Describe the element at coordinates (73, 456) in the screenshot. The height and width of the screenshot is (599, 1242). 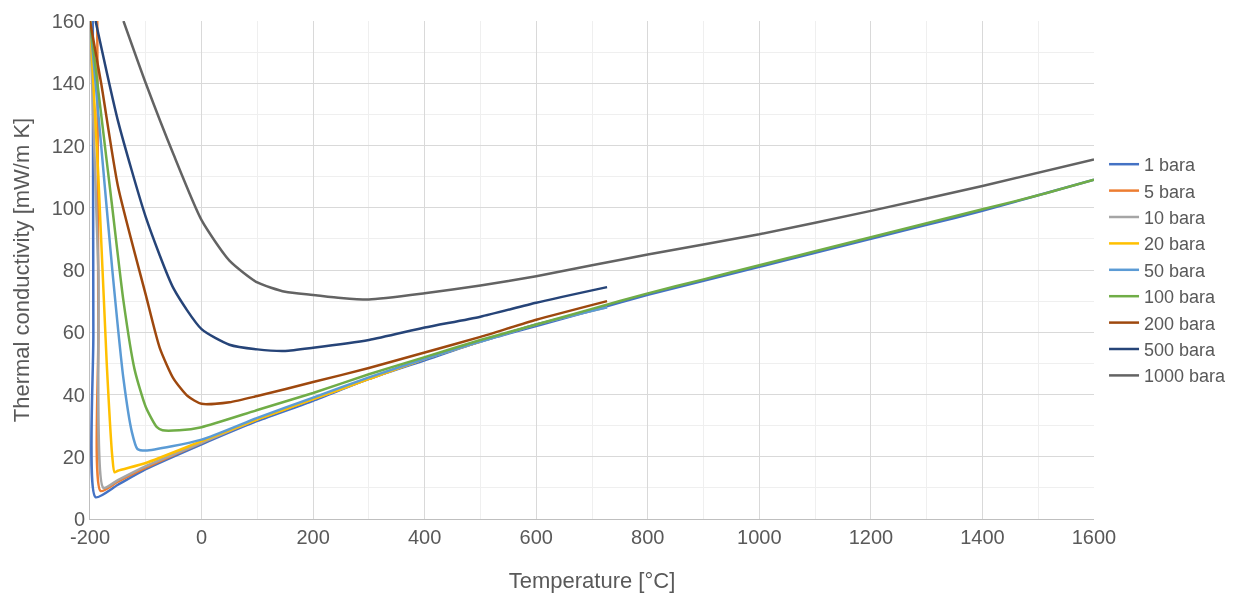
I see `y-tick-label: 20` at that location.